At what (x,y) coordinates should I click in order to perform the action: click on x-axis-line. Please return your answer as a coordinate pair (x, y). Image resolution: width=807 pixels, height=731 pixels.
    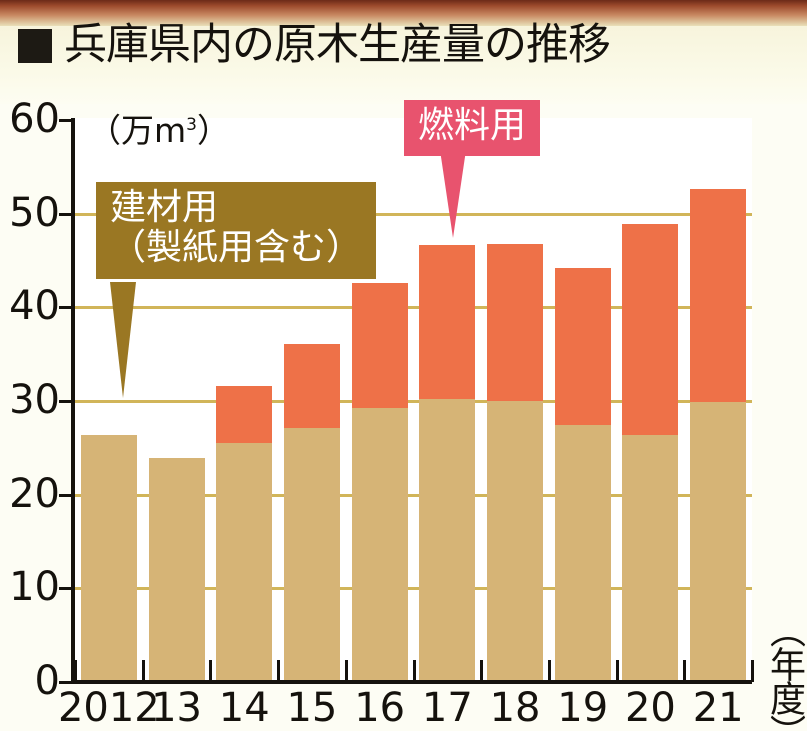
    Looking at the image, I should click on (411, 682).